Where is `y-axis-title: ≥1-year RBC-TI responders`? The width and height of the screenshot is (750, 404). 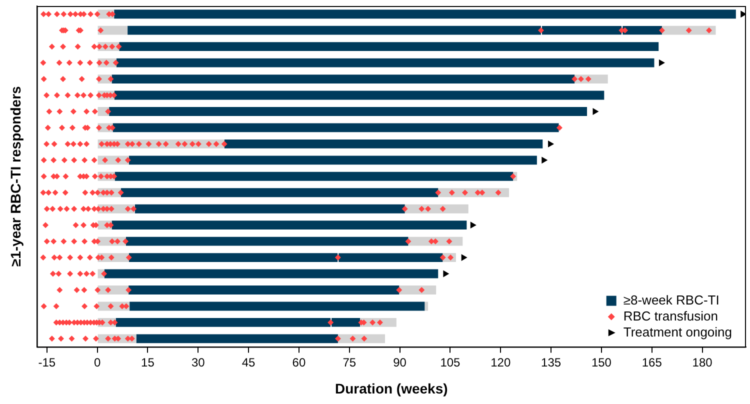 y-axis-title: ≥1-year RBC-TI responders is located at coordinates (15, 176).